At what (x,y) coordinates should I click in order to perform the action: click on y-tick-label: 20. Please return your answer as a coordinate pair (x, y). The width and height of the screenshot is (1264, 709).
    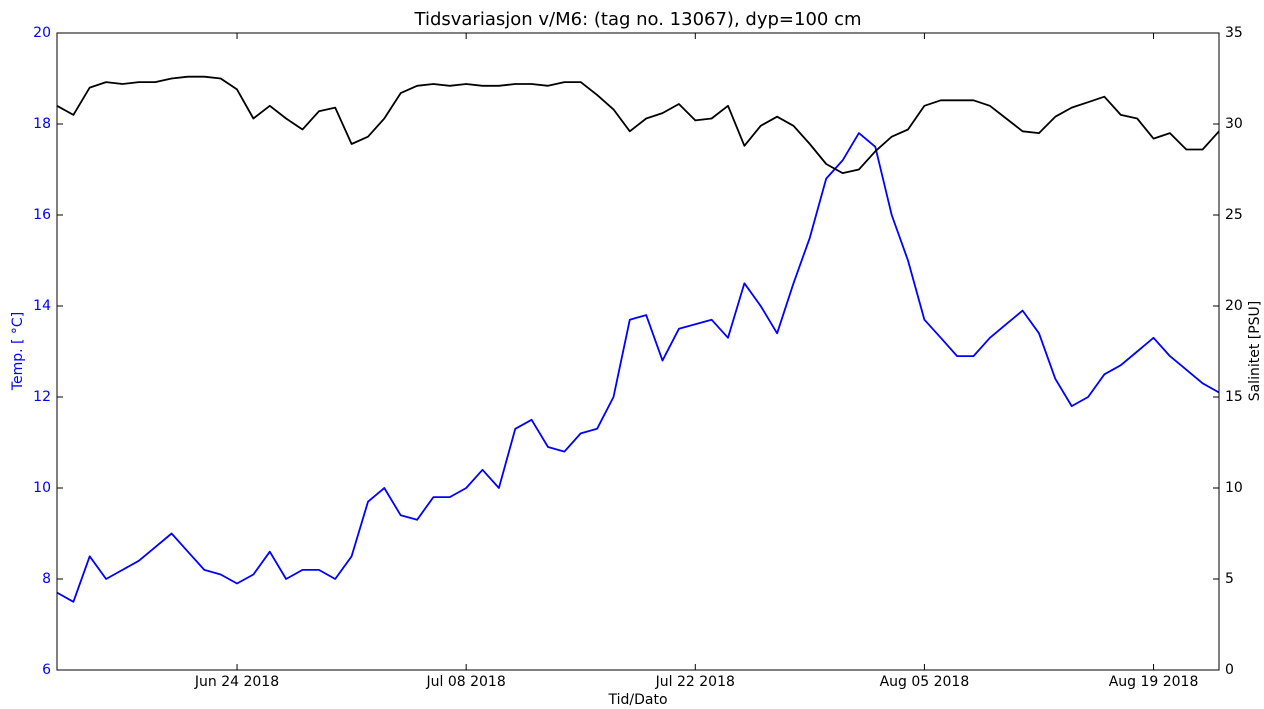
    Looking at the image, I should click on (42, 33).